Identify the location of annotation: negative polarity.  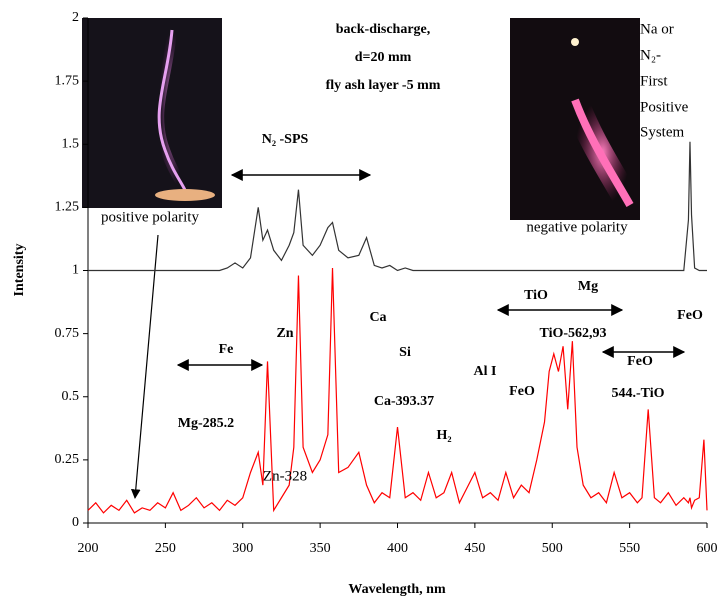
(577, 227).